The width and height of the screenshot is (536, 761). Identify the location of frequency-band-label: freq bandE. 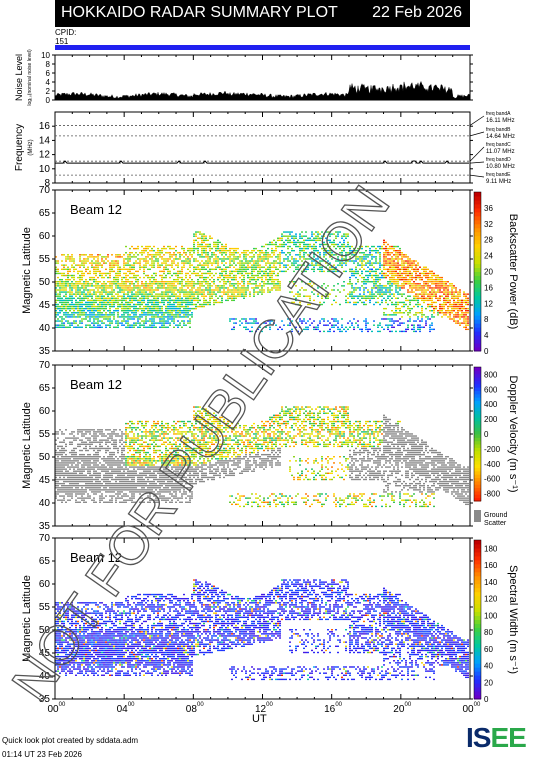
(498, 175).